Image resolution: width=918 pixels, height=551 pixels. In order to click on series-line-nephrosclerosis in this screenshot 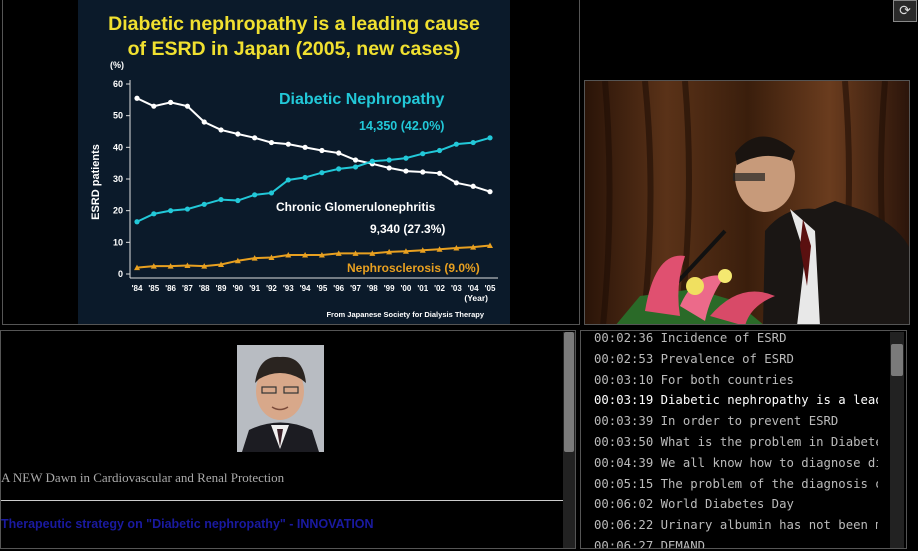, I will do `click(313, 256)`.